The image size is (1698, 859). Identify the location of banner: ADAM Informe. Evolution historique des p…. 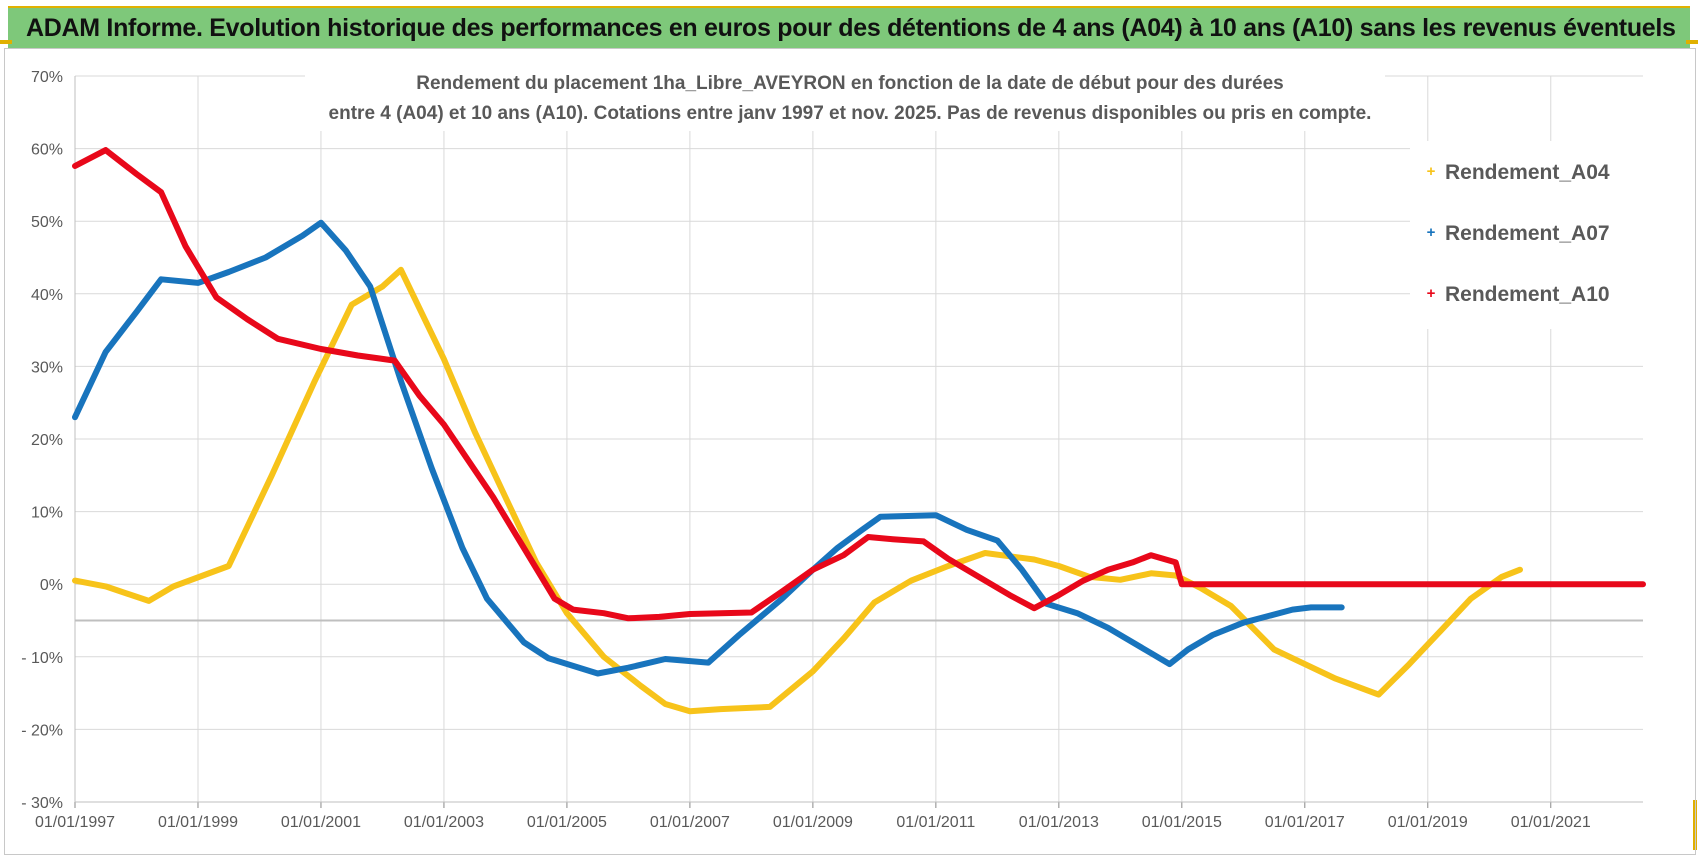
(849, 27).